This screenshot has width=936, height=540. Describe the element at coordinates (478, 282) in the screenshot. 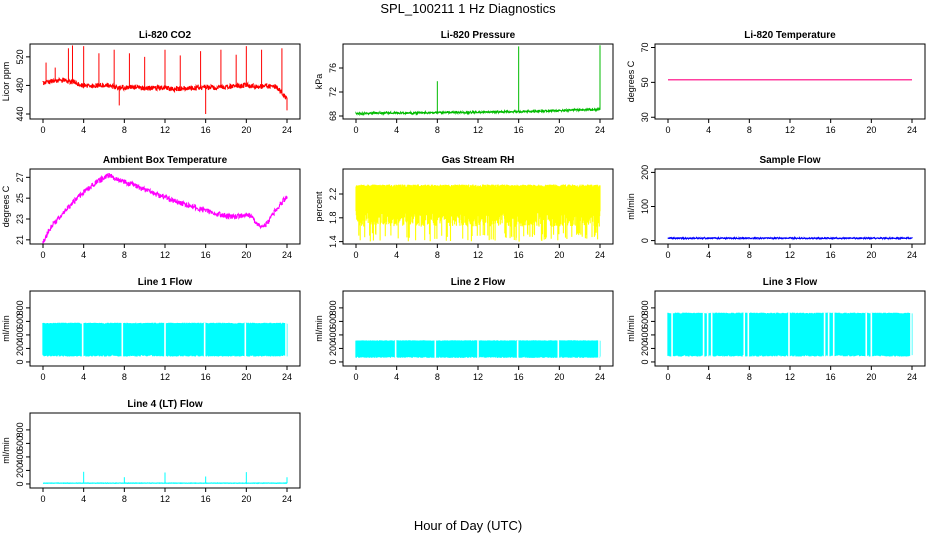

I see `panel-title: Line 2 Flow` at that location.